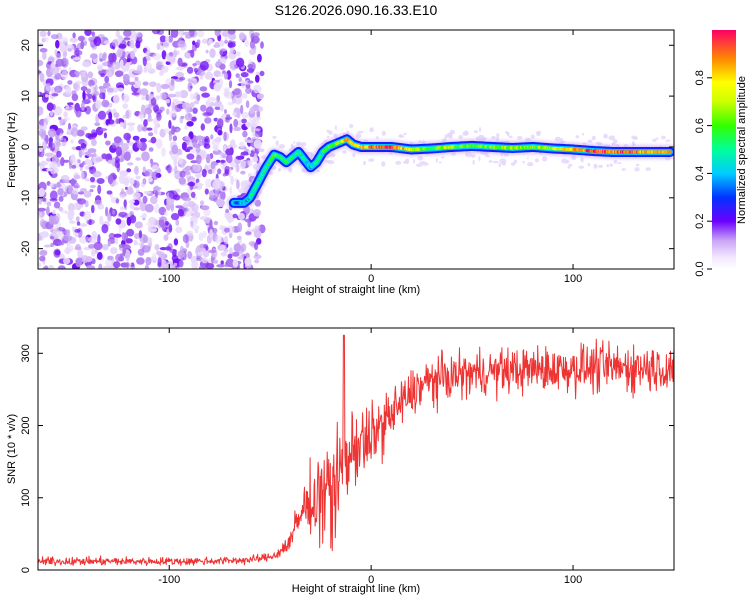 The image size is (750, 600). Describe the element at coordinates (356, 290) in the screenshot. I see `top-x-axis-label: Height of straight line (km)` at that location.